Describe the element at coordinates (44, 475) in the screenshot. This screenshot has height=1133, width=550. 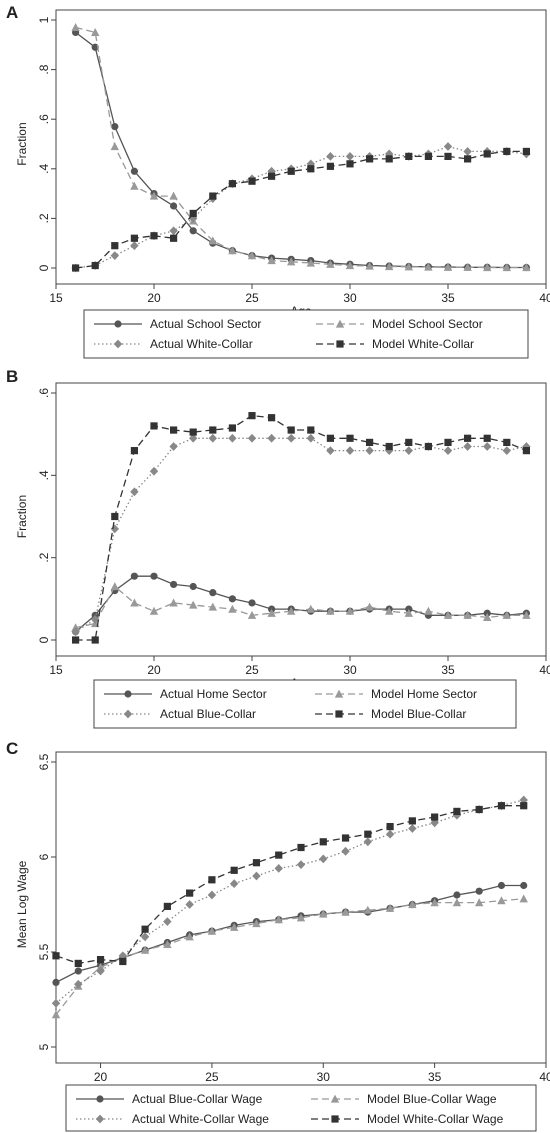
I see `y-tick-label-b: .4` at that location.